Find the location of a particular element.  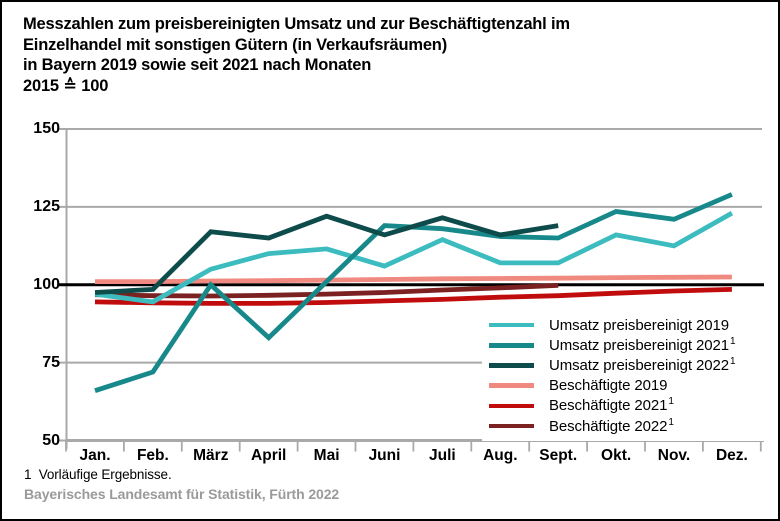

y-axis-label-150: 150 is located at coordinates (46, 128).